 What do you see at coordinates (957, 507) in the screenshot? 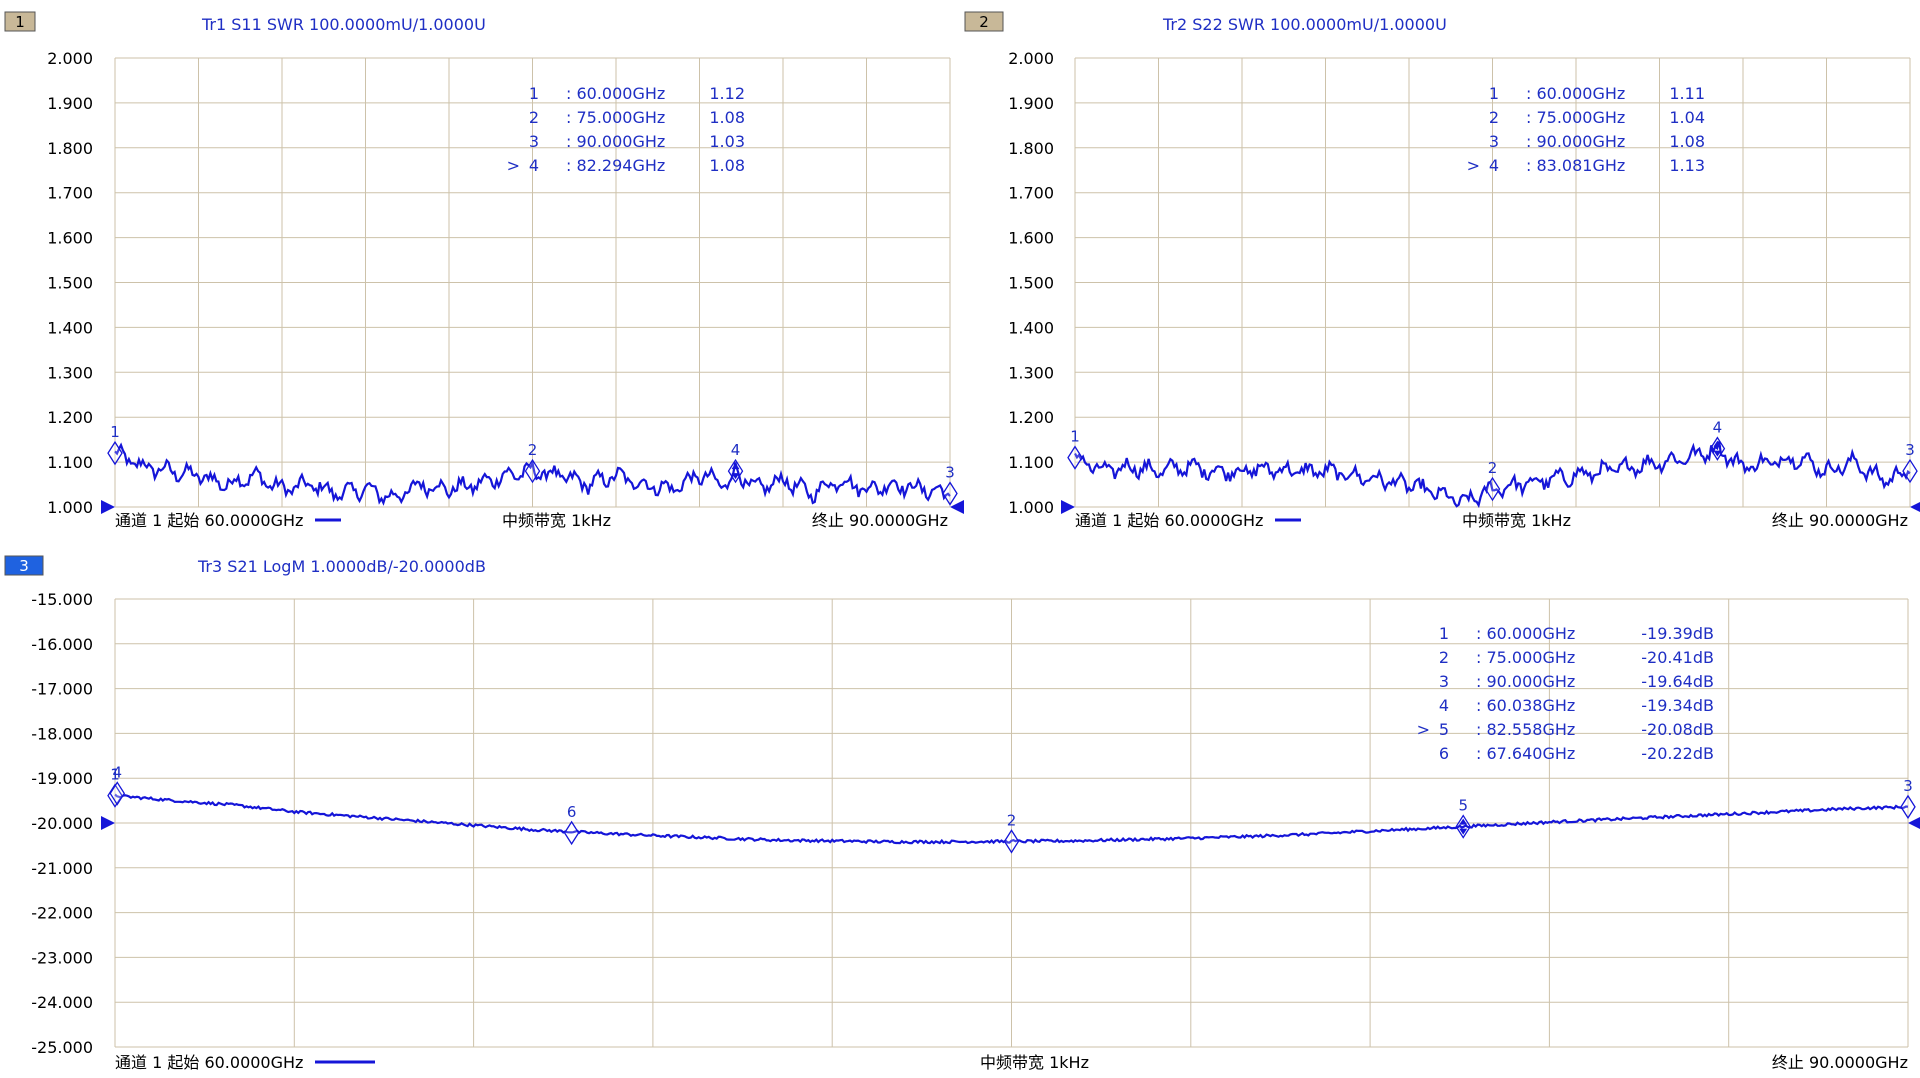
I see `reference-level-right-icon` at bounding box center [957, 507].